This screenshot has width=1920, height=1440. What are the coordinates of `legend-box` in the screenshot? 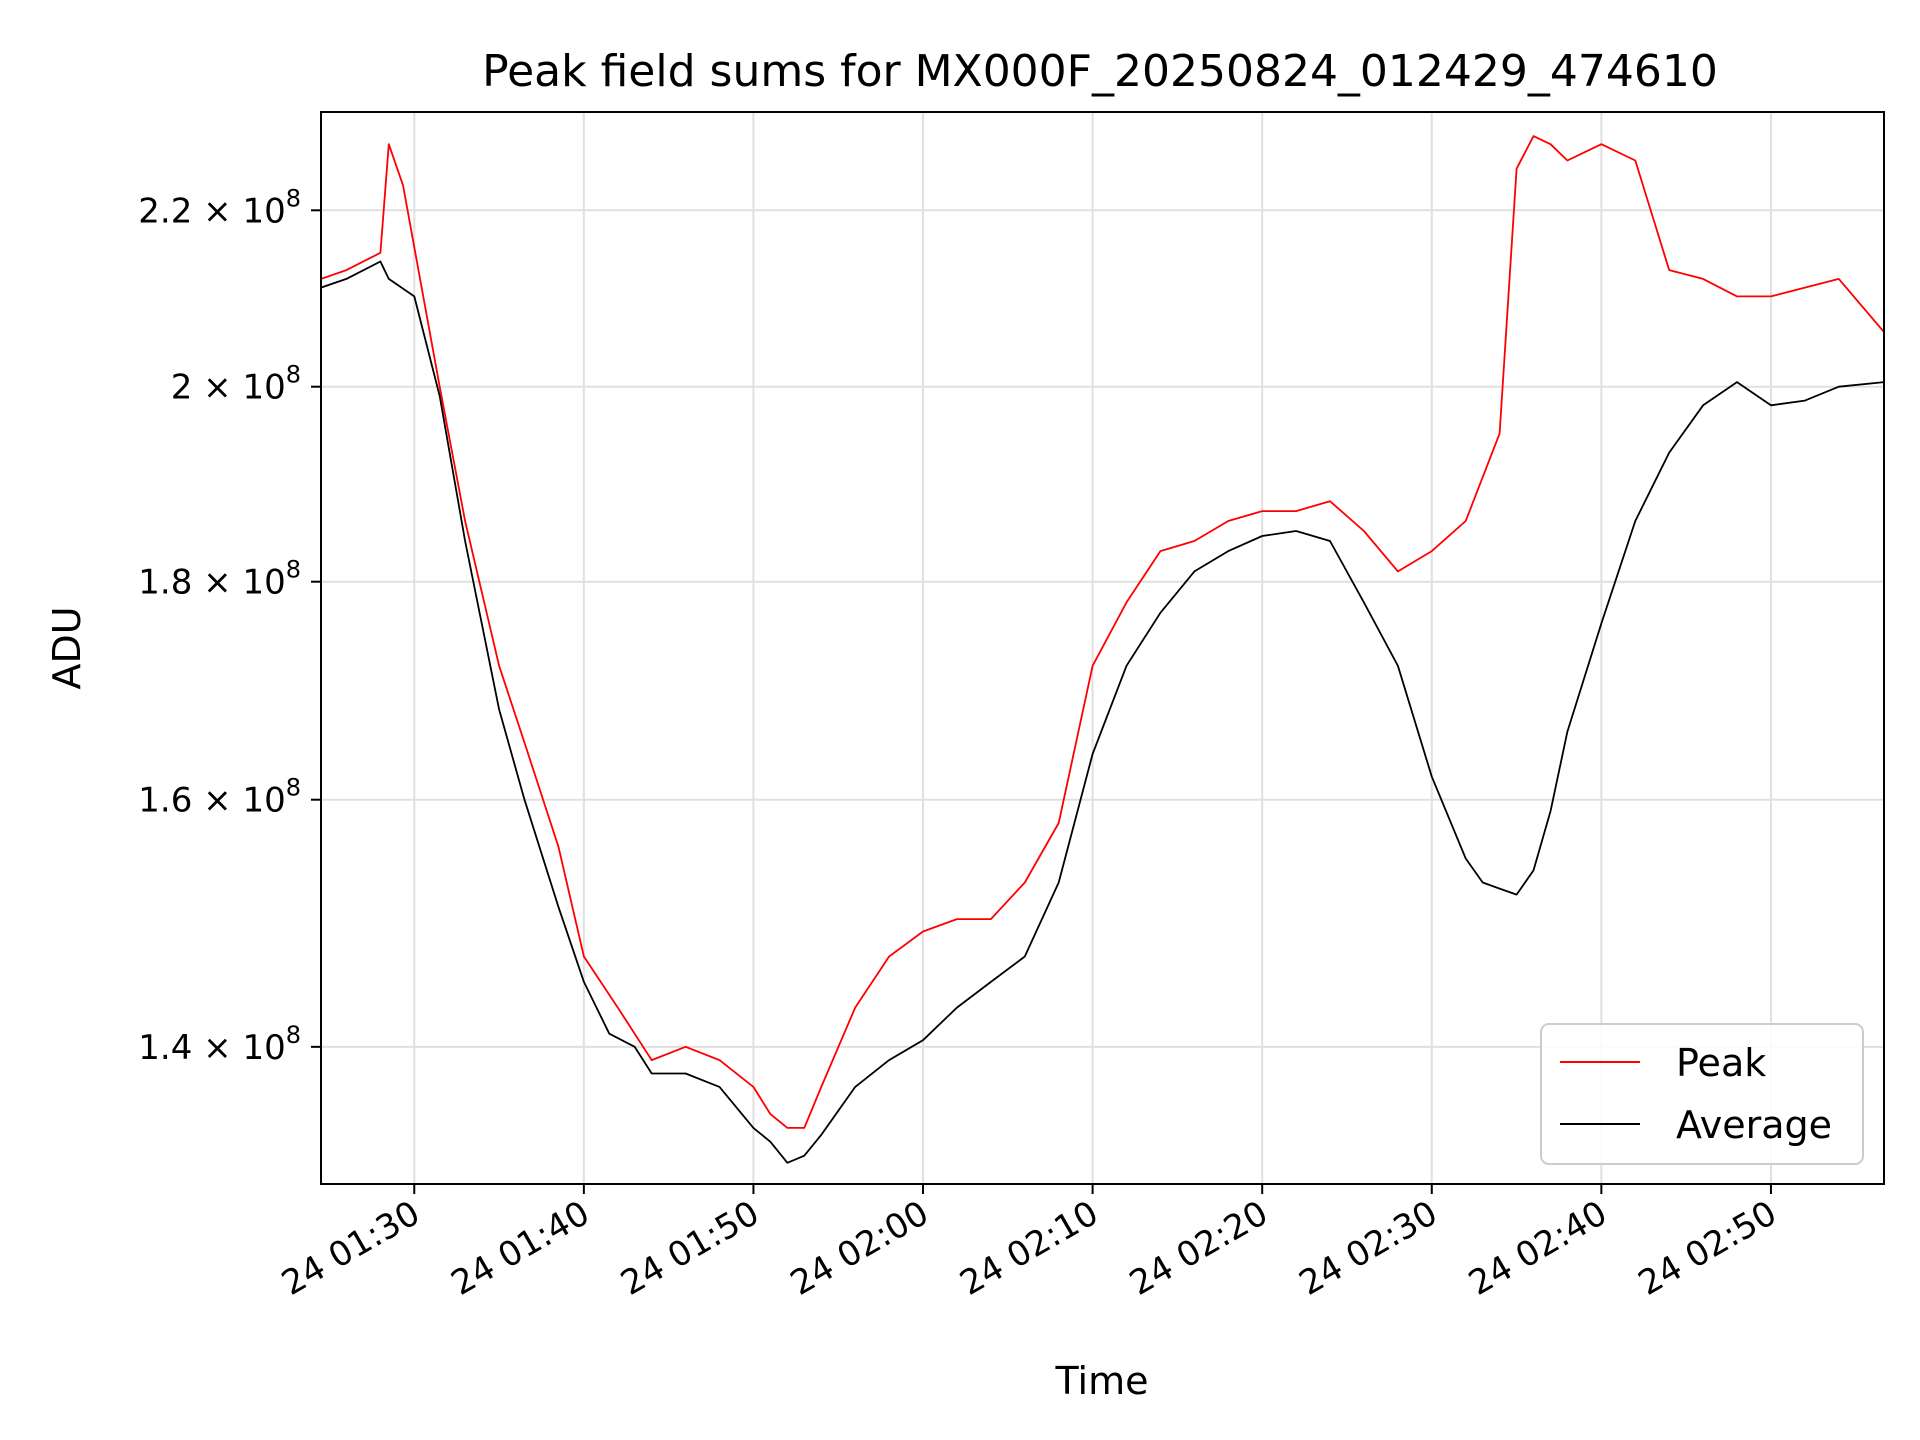 It's located at (1702, 1094).